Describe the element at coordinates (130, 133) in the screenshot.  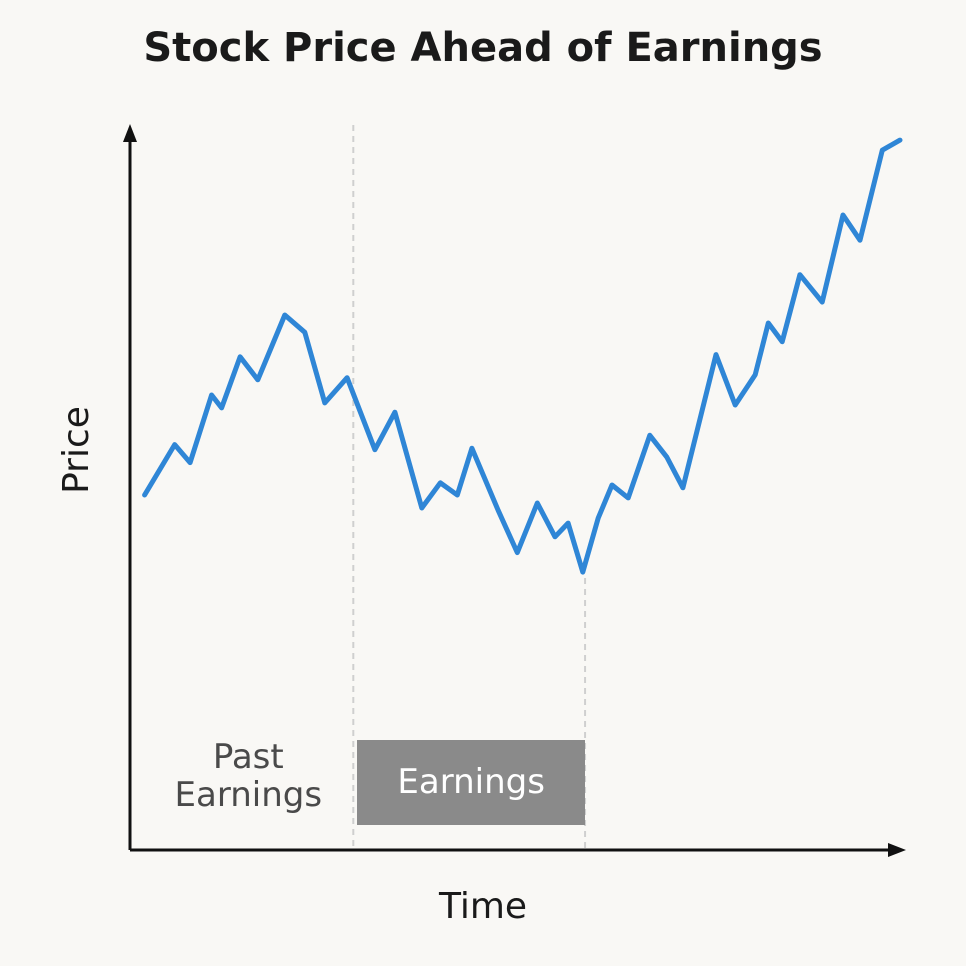
I see `y-axis-arrow` at that location.